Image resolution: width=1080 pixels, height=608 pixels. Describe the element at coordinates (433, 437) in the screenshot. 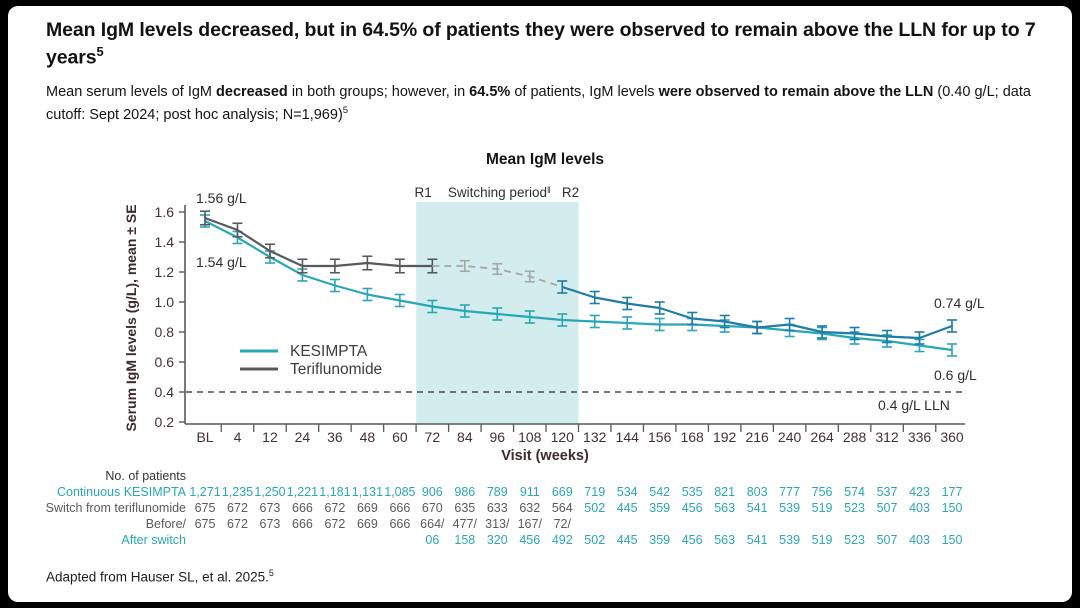

I see `x-tick-label: 72` at that location.